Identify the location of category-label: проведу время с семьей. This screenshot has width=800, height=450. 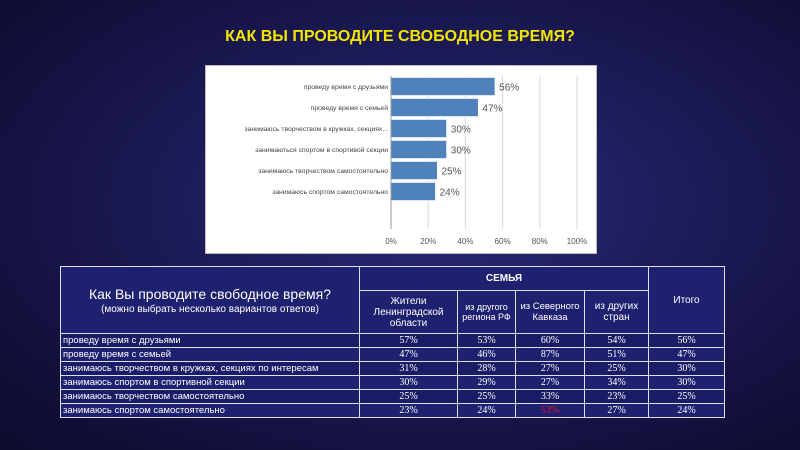
(350, 108).